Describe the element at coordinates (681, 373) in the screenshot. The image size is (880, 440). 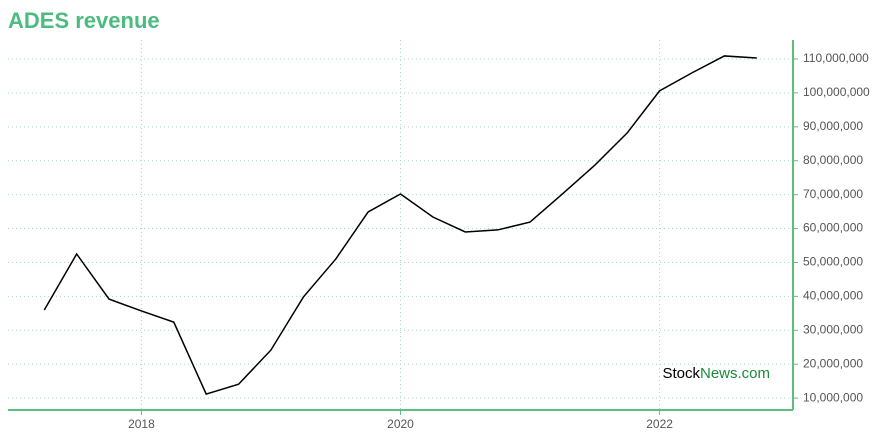
I see `watermark-part: Stock` at that location.